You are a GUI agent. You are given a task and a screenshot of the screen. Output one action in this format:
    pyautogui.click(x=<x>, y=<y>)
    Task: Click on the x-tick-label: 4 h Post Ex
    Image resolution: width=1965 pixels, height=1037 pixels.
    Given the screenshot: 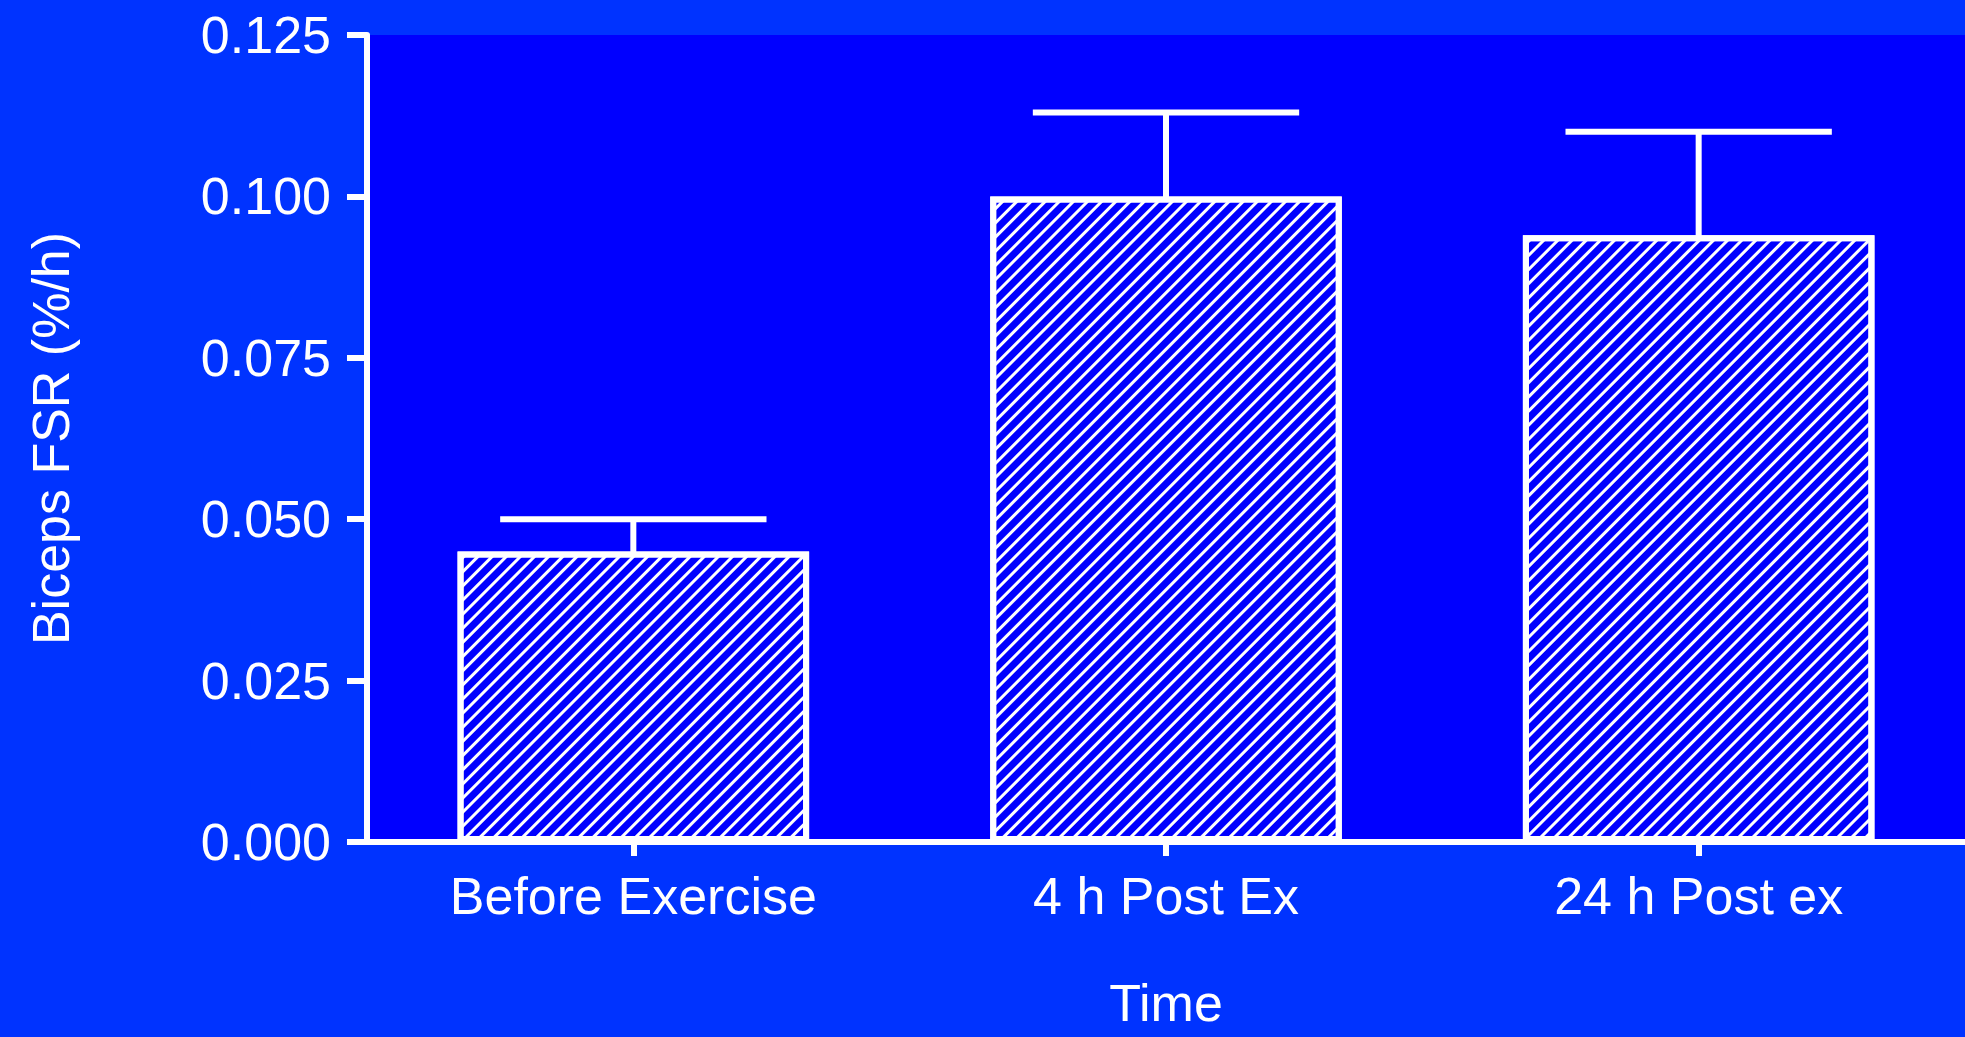 What is the action you would take?
    pyautogui.click(x=1166, y=896)
    